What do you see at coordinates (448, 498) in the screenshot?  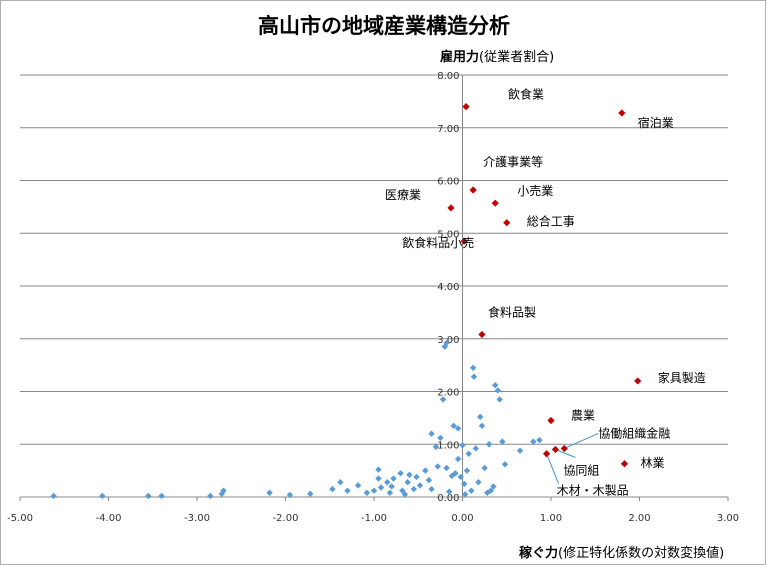 I see `y-tick-label: 0.00` at bounding box center [448, 498].